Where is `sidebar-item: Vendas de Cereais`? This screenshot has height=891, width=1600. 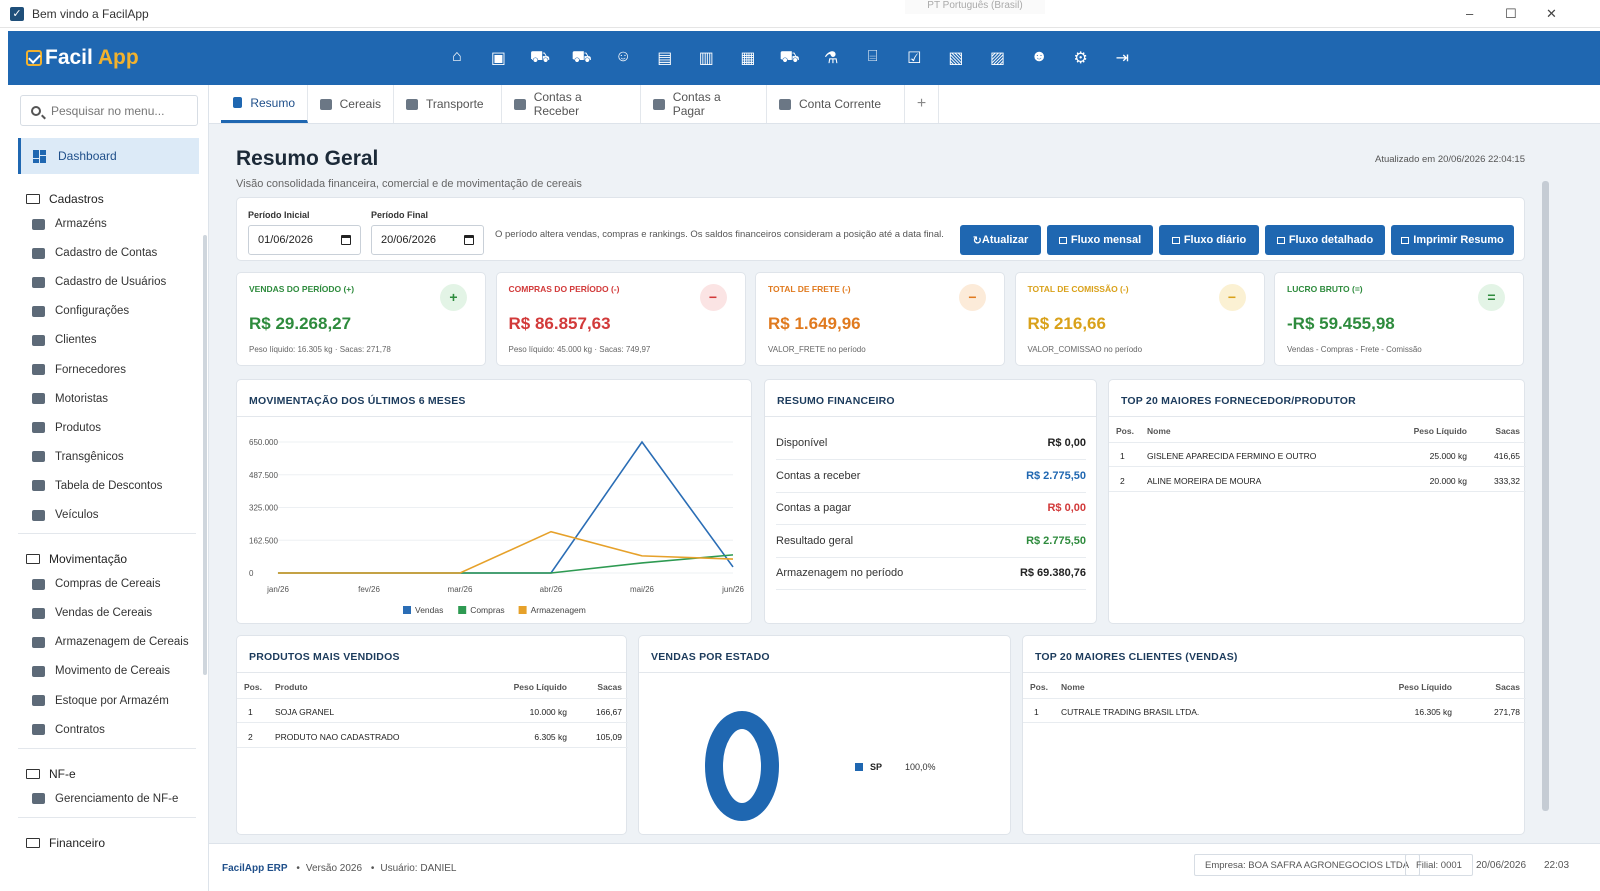
sidebar-item: Vendas de Cereais is located at coordinates (92, 613).